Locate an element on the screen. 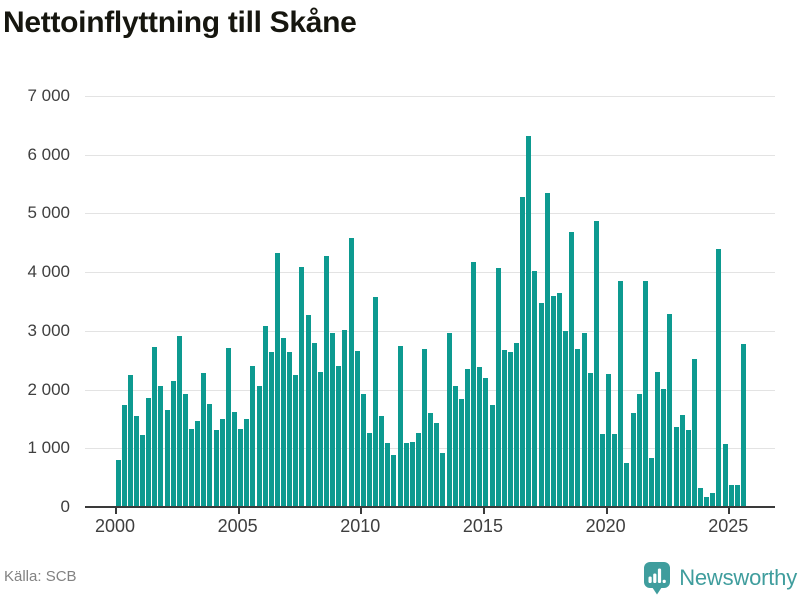  bar-2012Q2 is located at coordinates (418, 469).